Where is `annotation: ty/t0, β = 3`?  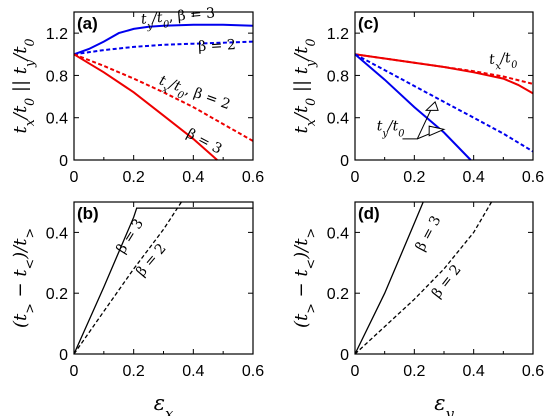
annotation: ty/t0, β = 3 is located at coordinates (178, 18).